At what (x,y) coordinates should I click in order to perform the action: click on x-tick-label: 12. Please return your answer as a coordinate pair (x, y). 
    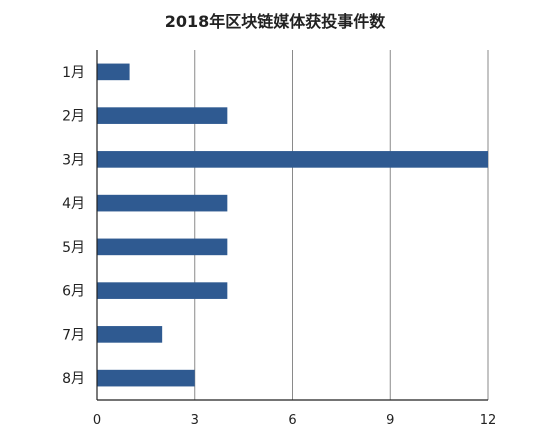
    Looking at the image, I should click on (488, 420).